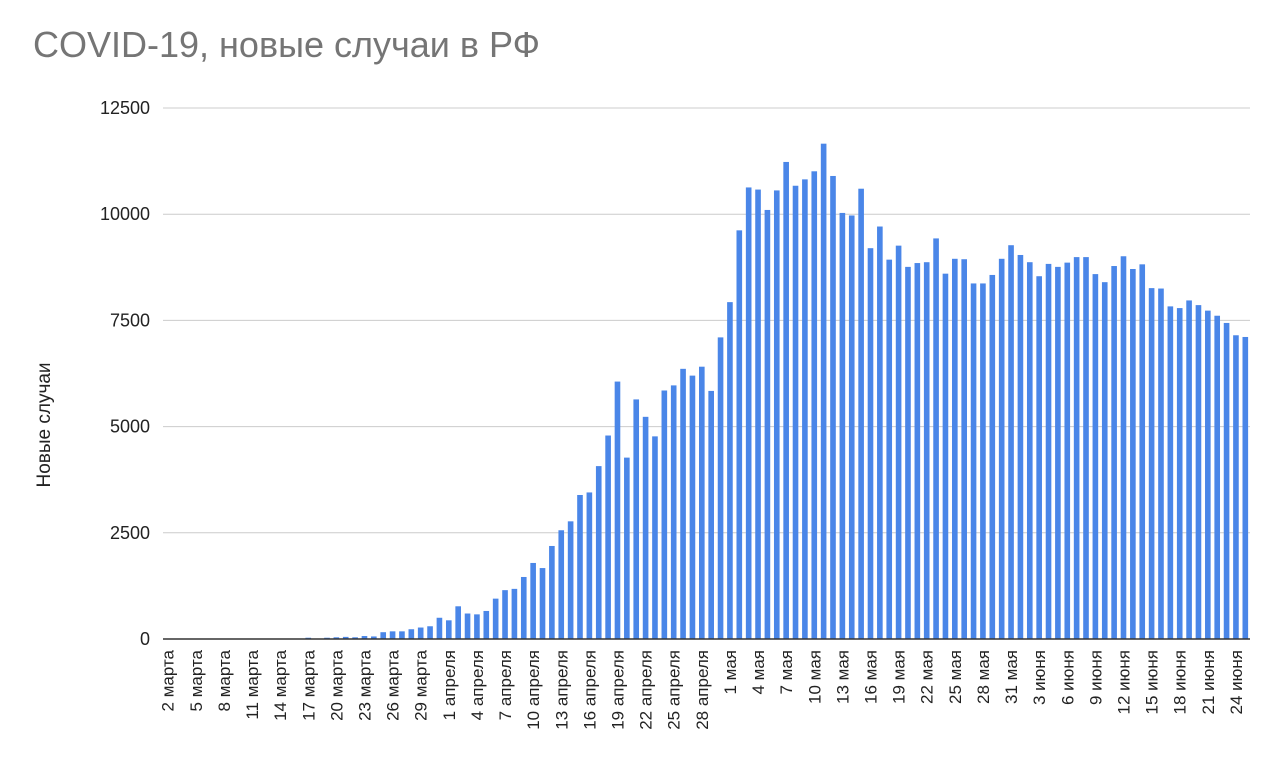  I want to click on x-tick-label: 15 июня, so click(1152, 682).